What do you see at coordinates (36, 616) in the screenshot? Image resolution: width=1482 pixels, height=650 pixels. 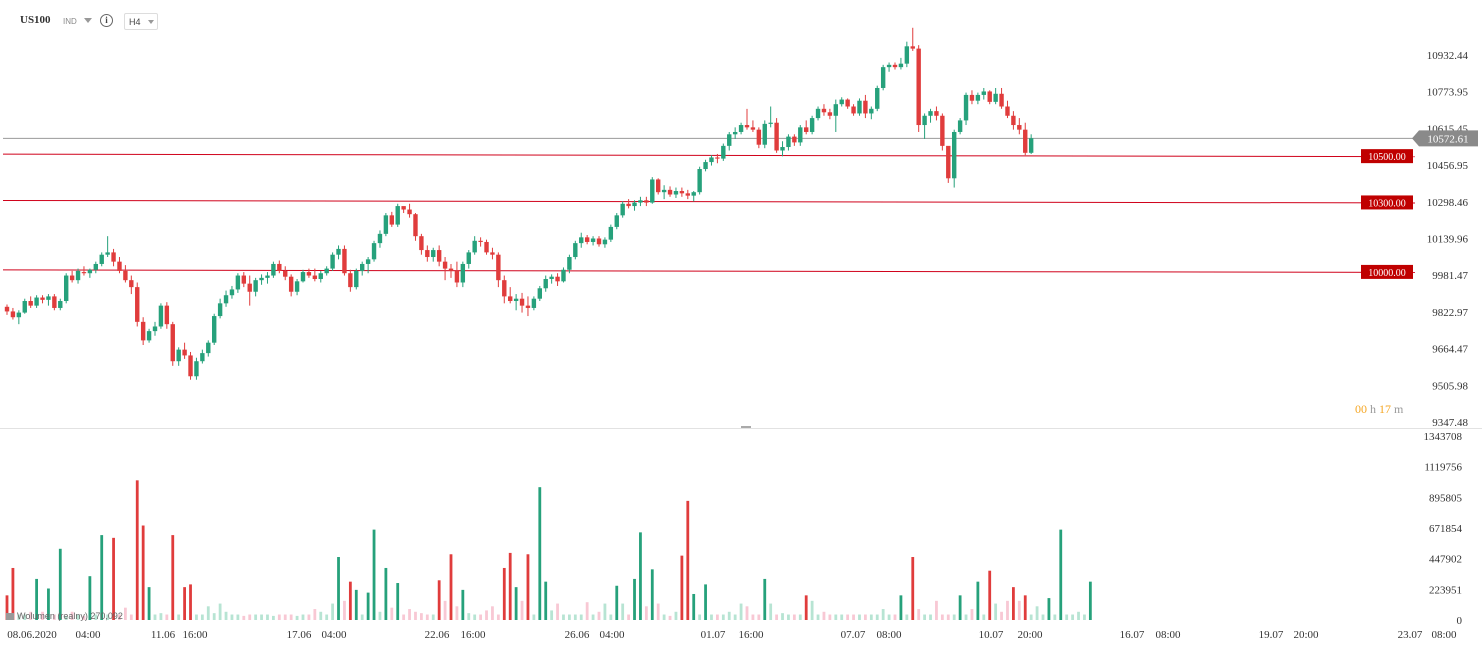 I see `volume-legend-label: Wolumen` at bounding box center [36, 616].